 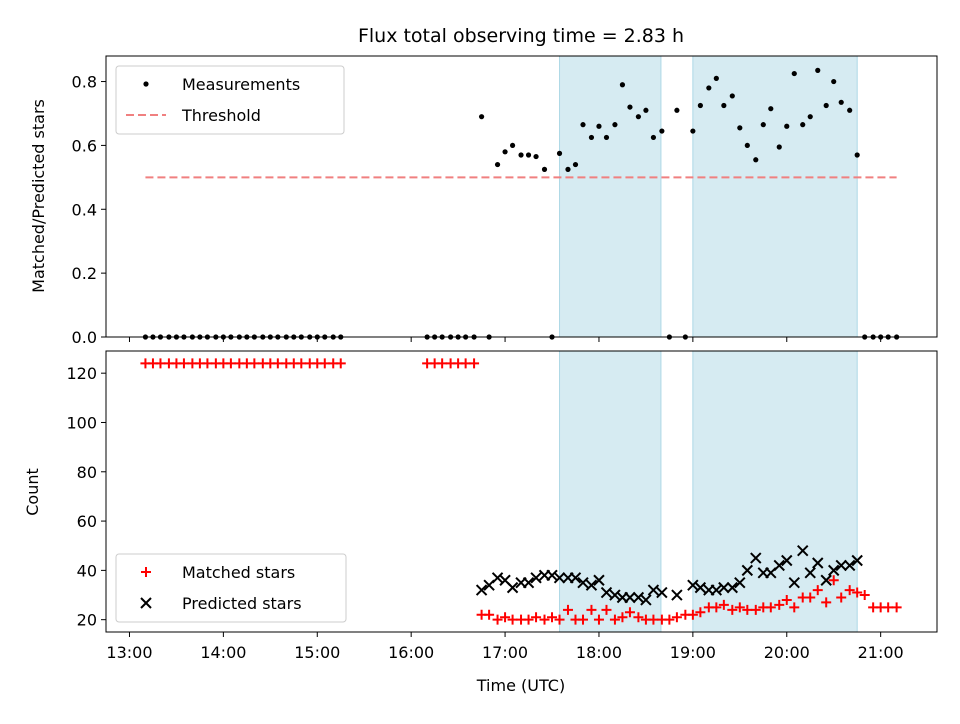 What do you see at coordinates (221, 115) in the screenshot?
I see `legend-label-threshold: Threshold` at bounding box center [221, 115].